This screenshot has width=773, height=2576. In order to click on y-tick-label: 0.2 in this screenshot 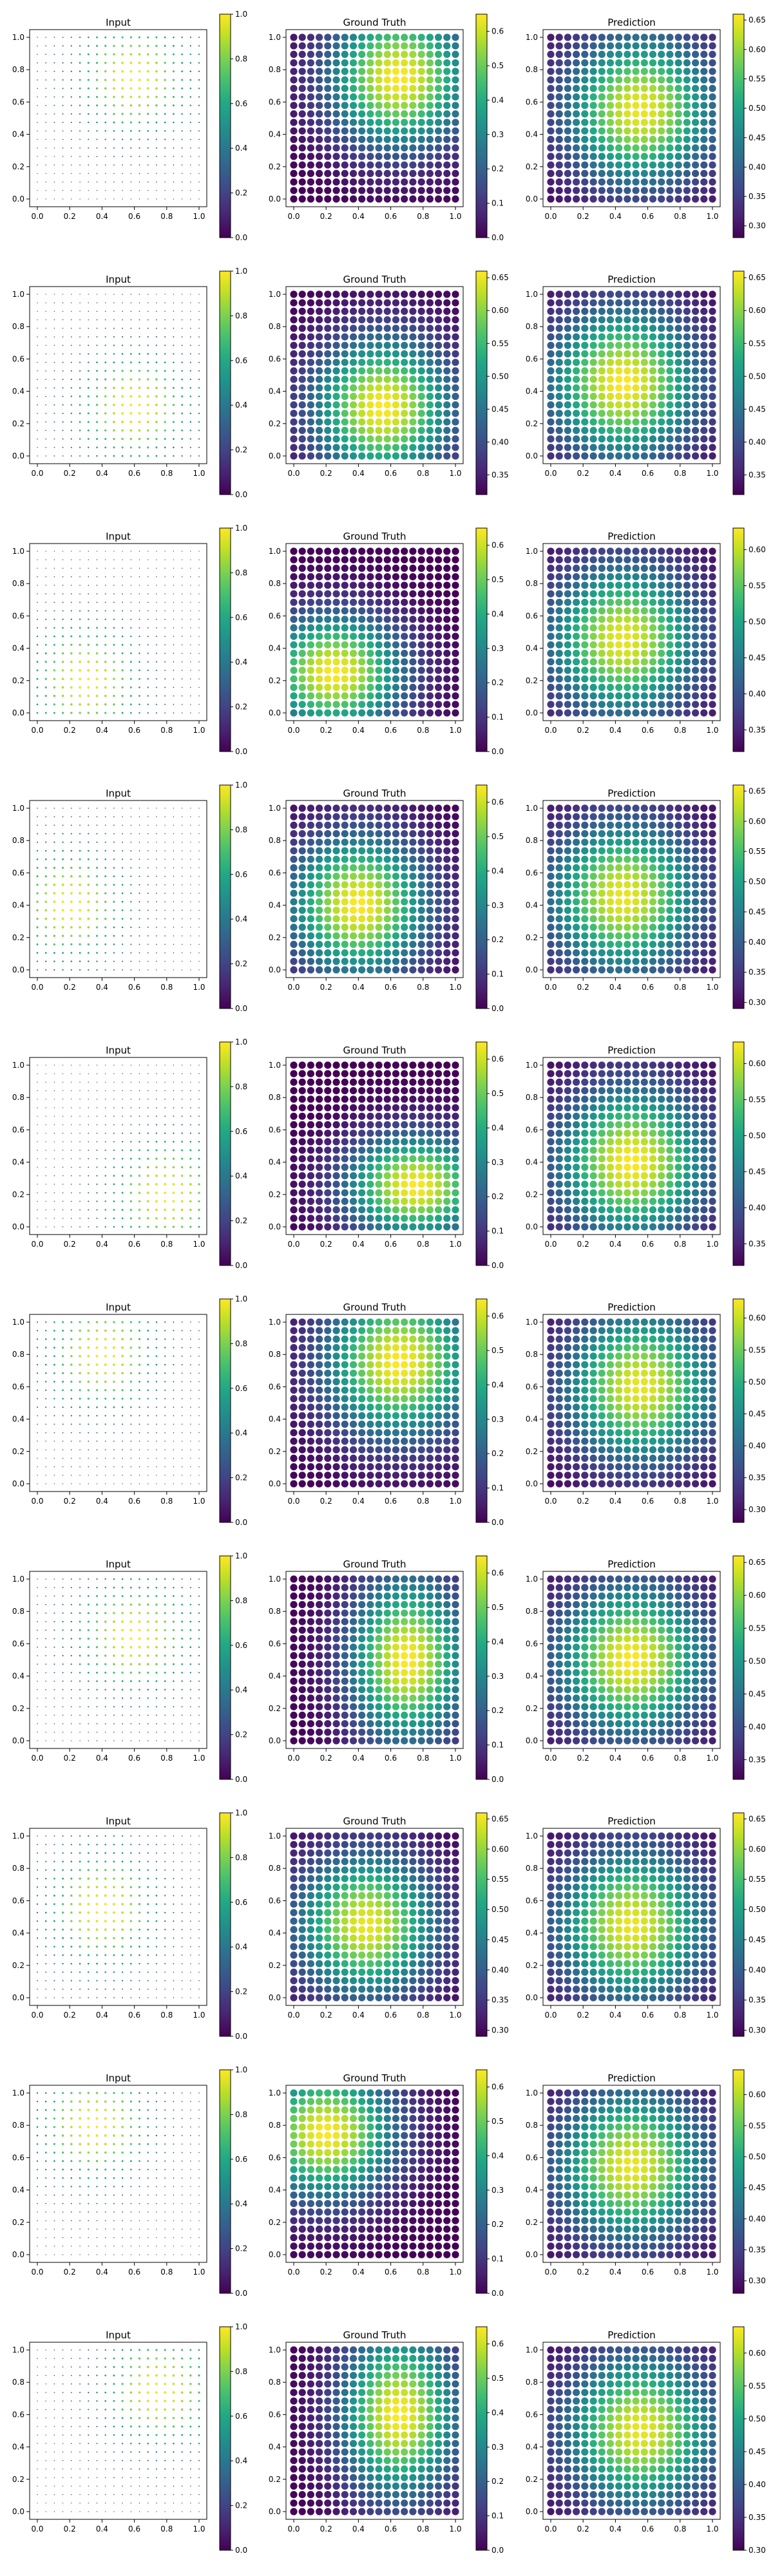, I will do `click(18, 167)`.